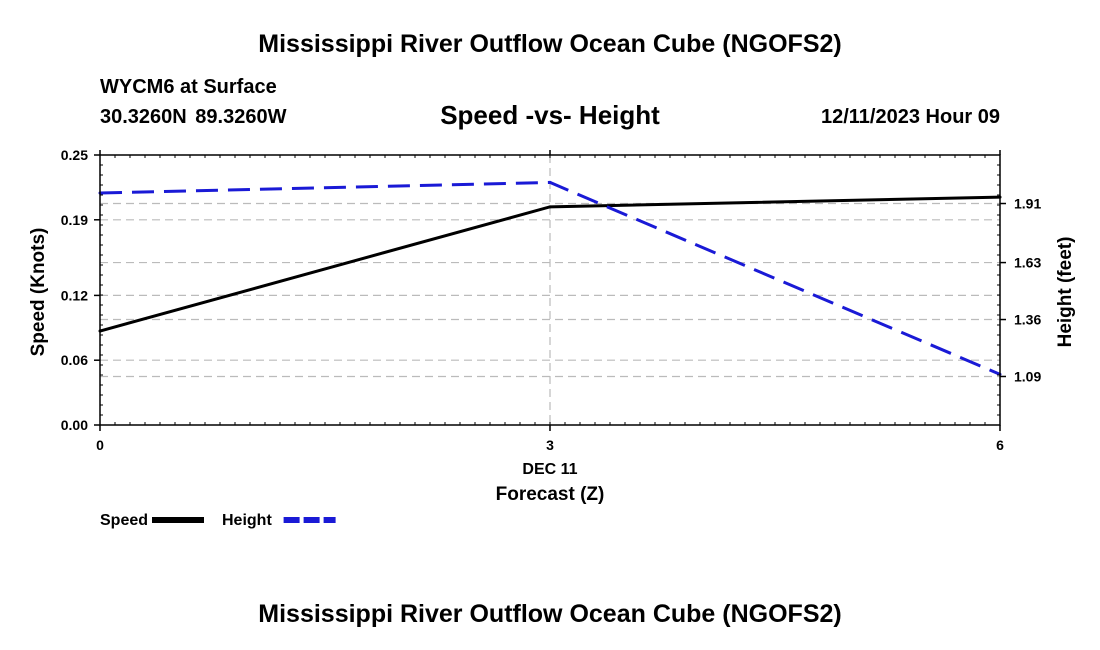  Describe the element at coordinates (1027, 204) in the screenshot. I see `y-tick-label-right: 1.91` at that location.